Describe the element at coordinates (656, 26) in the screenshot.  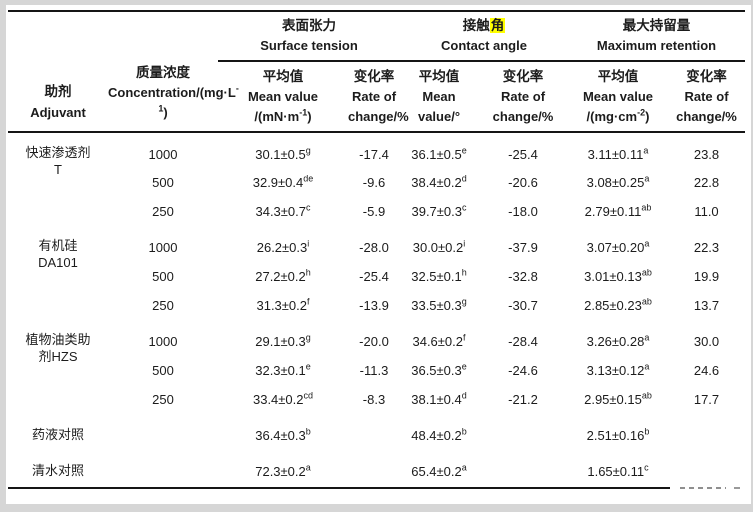
I see `group-max-retention-zh: 最大持留量` at that location.